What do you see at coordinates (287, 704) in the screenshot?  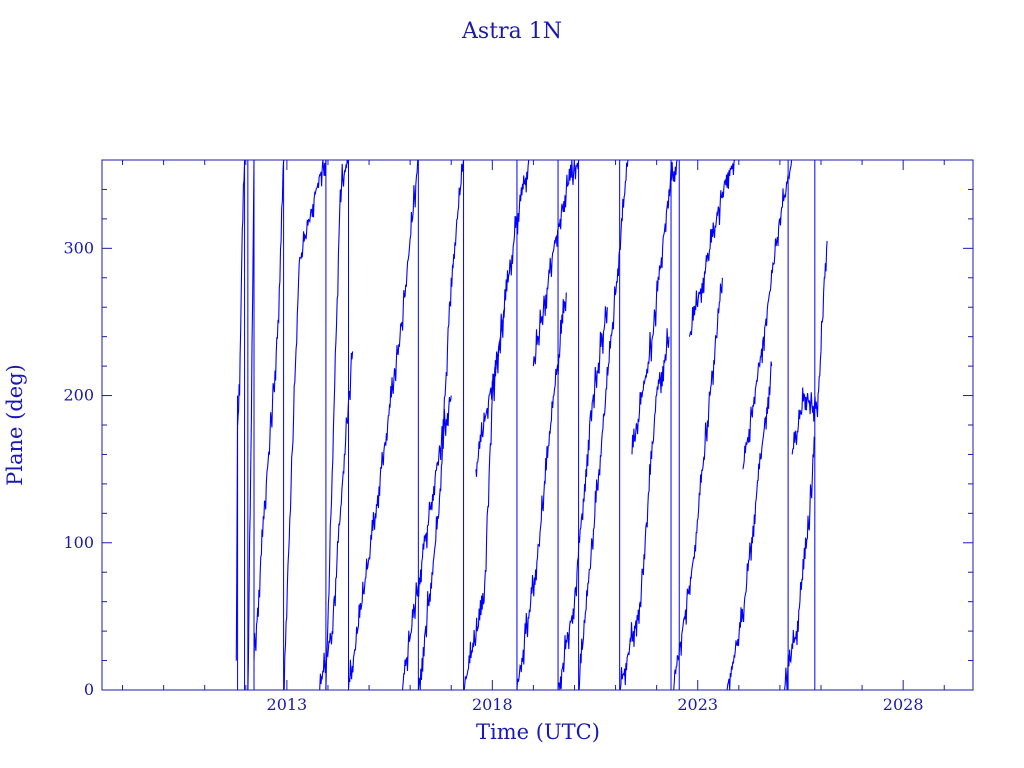 I see `x-tick-label-2013: 2013` at bounding box center [287, 704].